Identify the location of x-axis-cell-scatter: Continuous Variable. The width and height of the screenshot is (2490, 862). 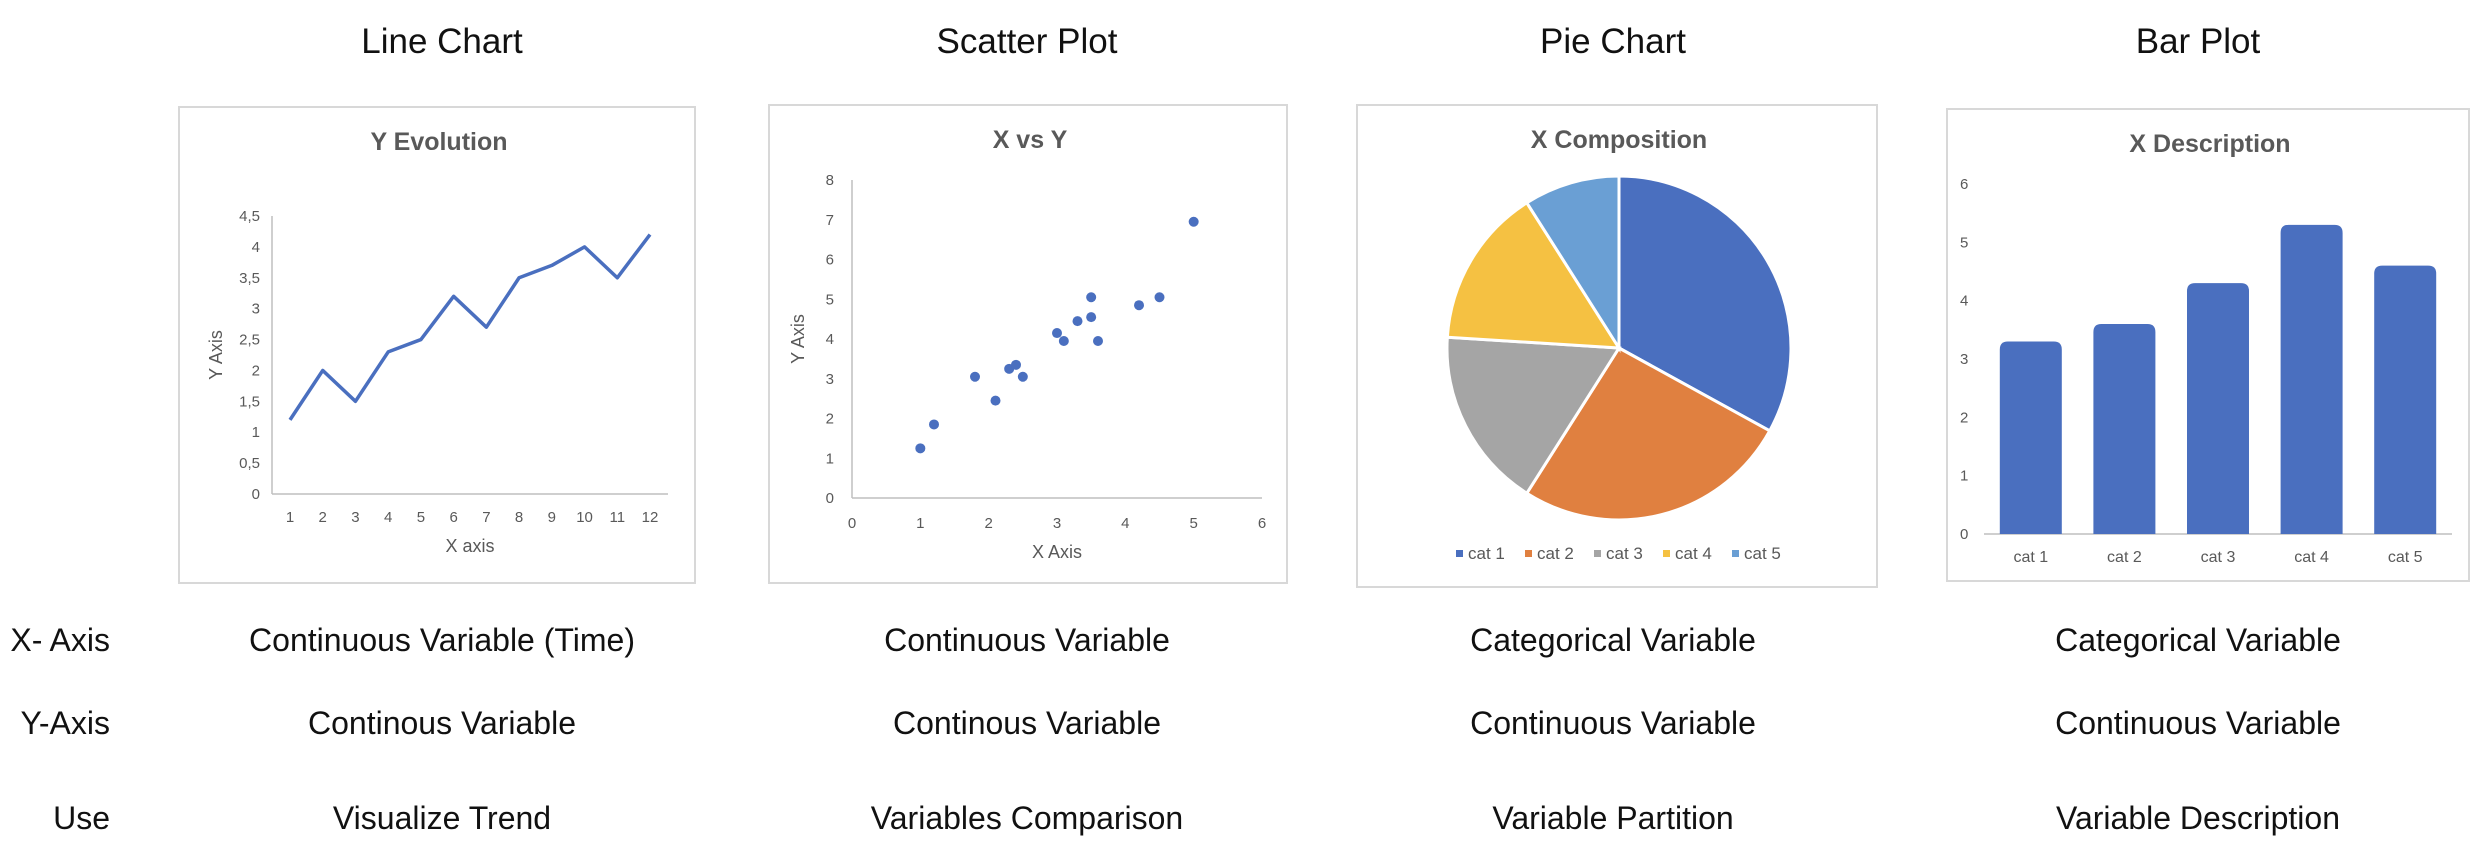
(1027, 640).